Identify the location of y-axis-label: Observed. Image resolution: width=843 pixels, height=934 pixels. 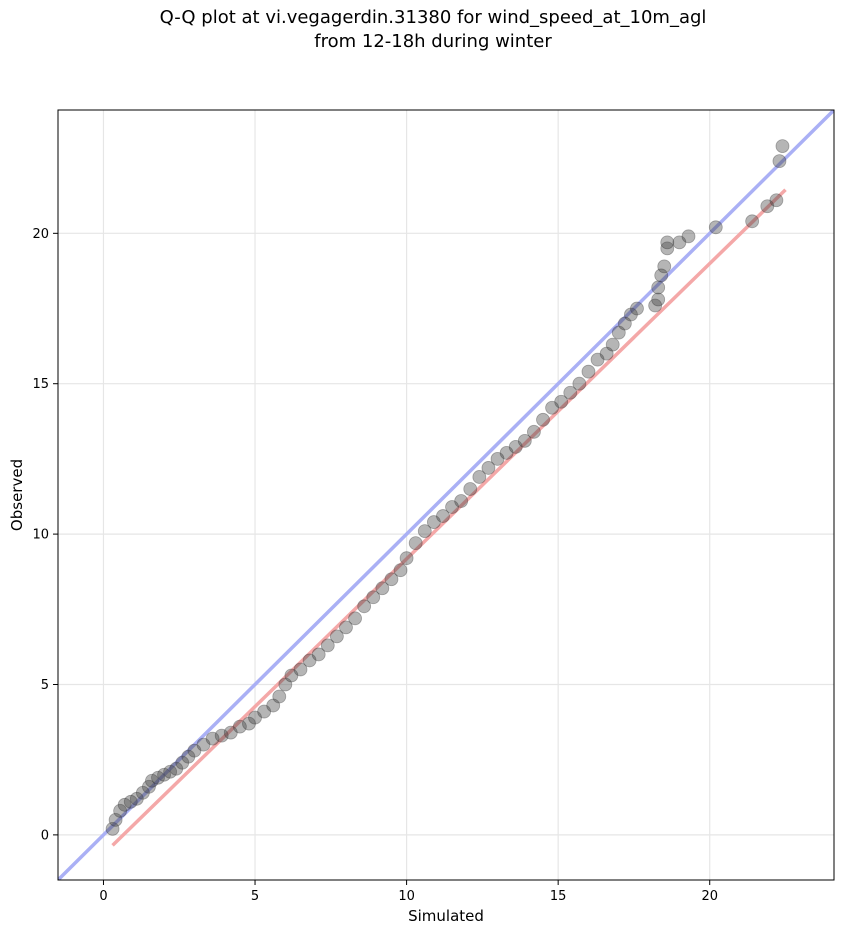
(17, 495).